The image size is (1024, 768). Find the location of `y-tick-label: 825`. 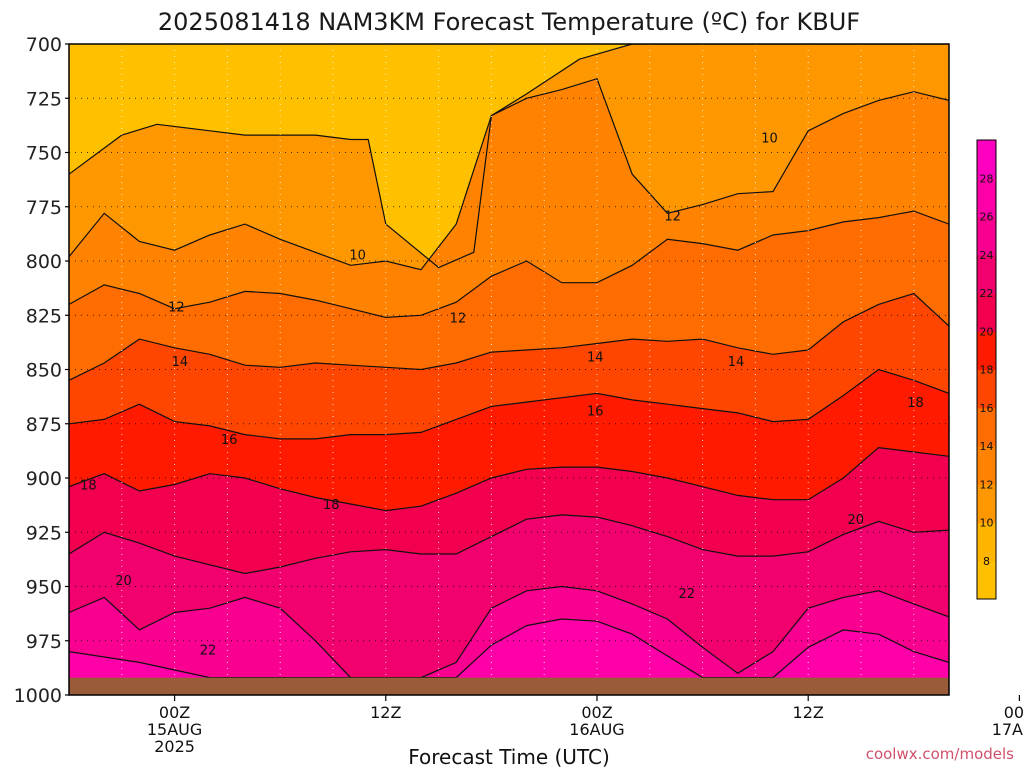

y-tick-label: 825 is located at coordinates (44, 316).